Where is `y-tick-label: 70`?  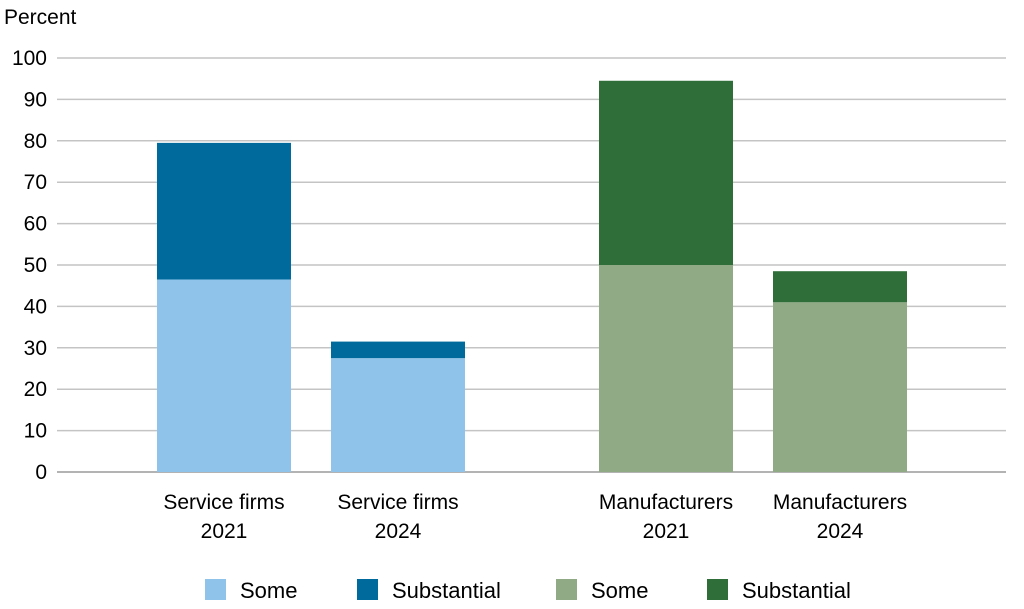 y-tick-label: 70 is located at coordinates (35, 182).